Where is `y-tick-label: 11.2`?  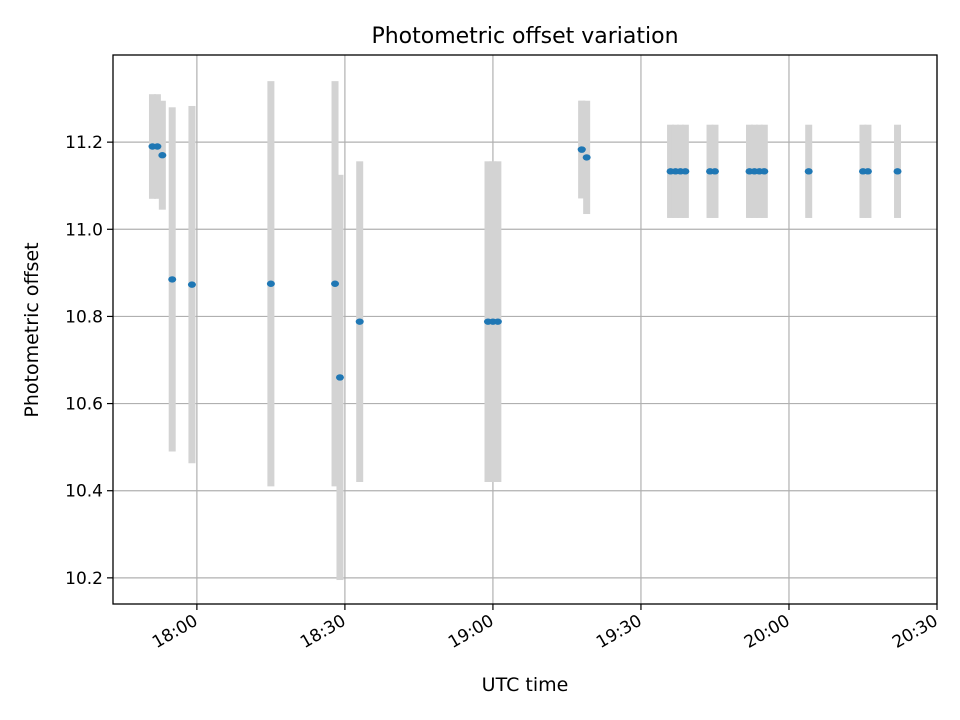 y-tick-label: 11.2 is located at coordinates (84, 143).